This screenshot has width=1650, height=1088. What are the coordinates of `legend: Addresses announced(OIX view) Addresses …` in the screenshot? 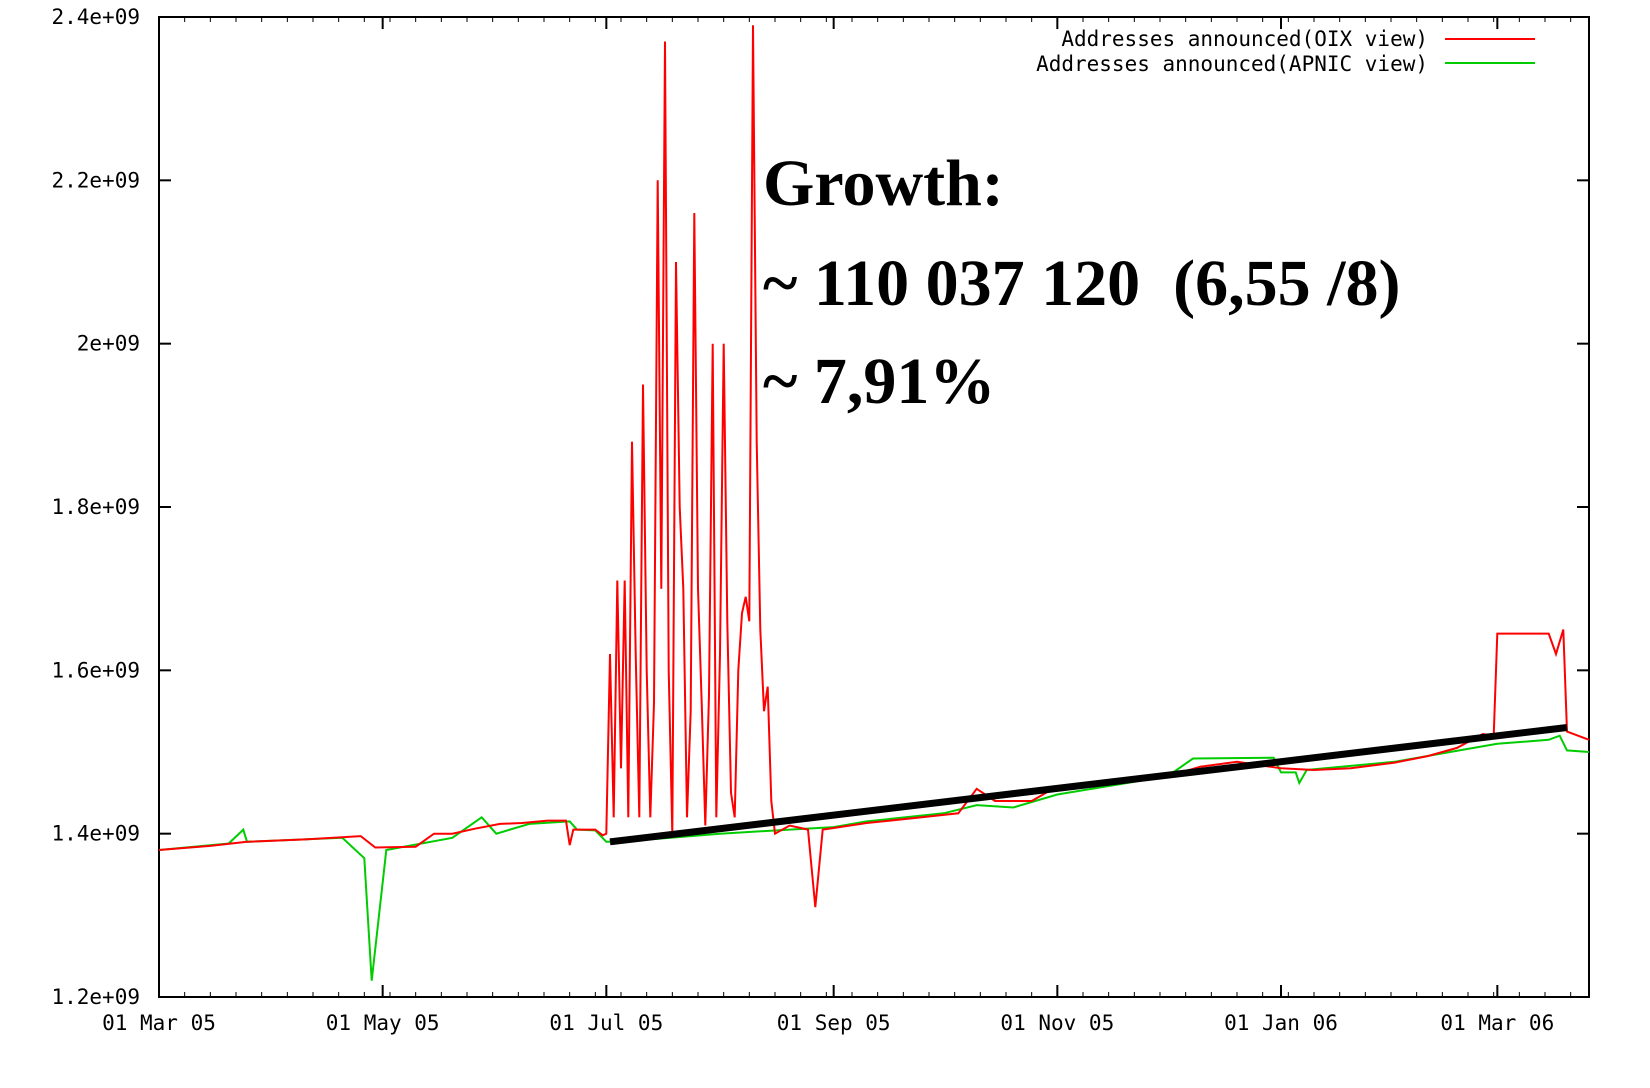 It's located at (1285, 51).